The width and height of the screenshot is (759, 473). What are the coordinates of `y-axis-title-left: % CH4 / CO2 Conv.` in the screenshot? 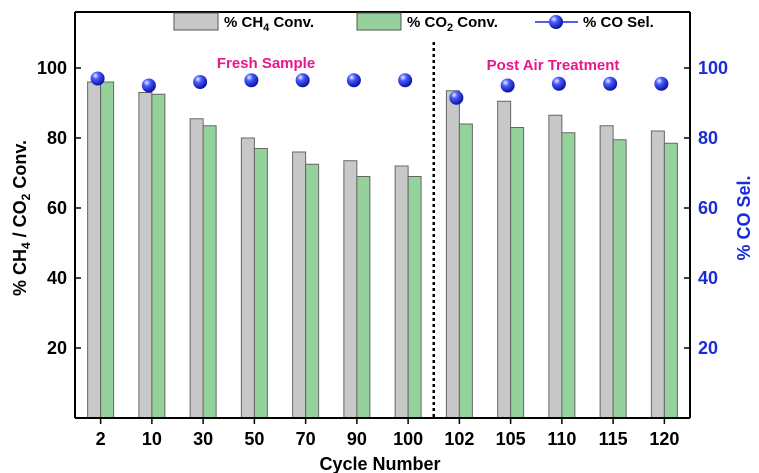 It's located at (21, 218).